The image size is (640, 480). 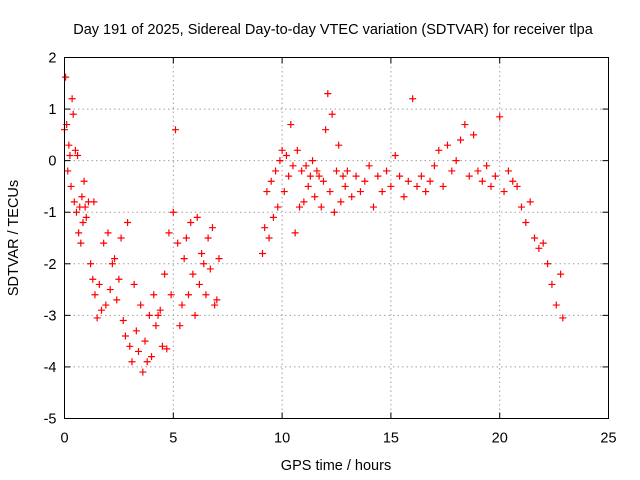 I want to click on y-tick-label: 1, so click(x=52, y=110).